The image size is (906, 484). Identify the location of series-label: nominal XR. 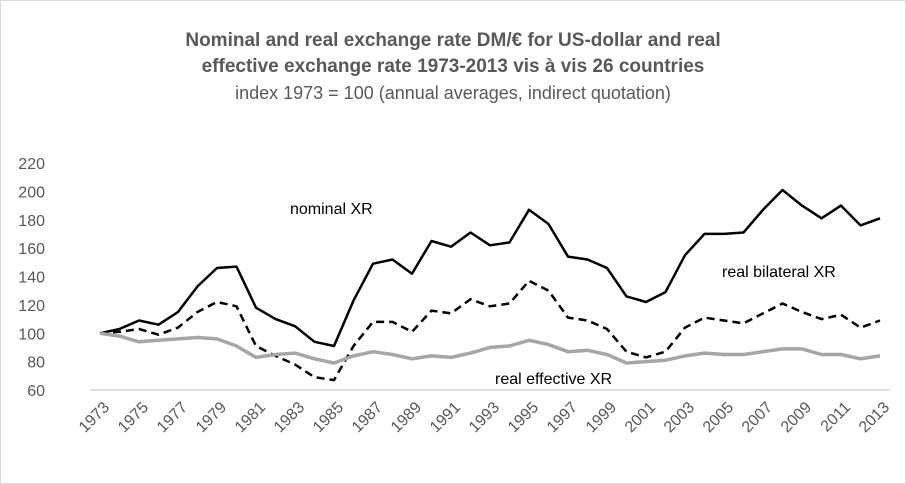
(331, 209).